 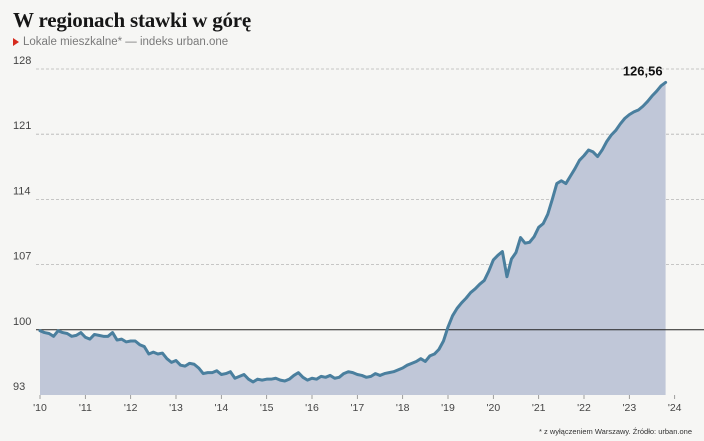 I want to click on chart-title: W regionach stawki w górę, so click(x=132, y=20).